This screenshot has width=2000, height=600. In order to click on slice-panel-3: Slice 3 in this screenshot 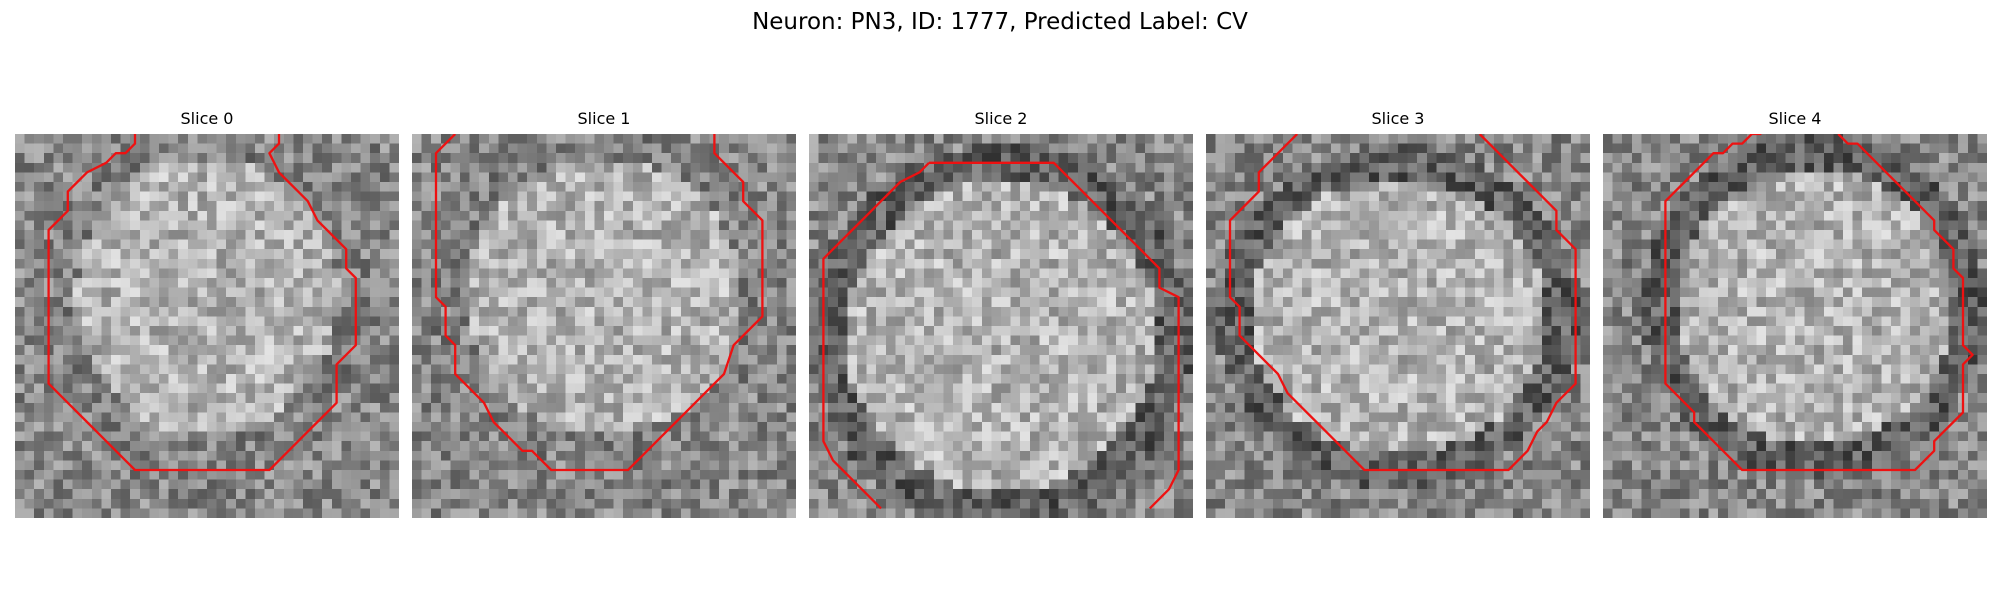, I will do `click(1398, 313)`.